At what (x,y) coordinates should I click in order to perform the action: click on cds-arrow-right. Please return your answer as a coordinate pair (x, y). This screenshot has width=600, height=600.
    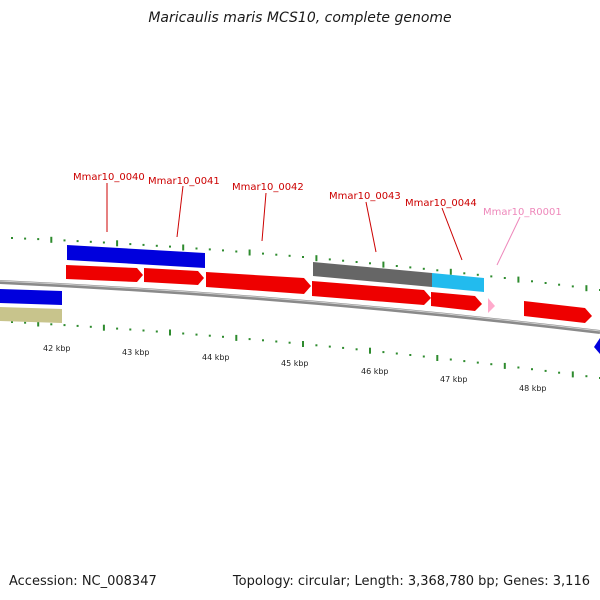
    Looking at the image, I should click on (558, 312).